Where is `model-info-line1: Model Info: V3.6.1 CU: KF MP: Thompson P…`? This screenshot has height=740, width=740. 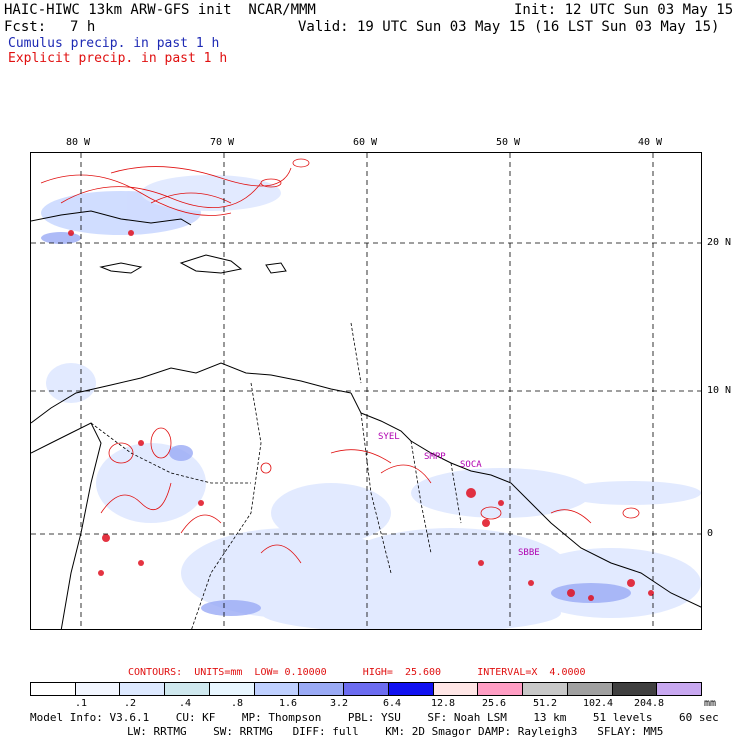
model-info-line1: Model Info: V3.6.1 CU: KF MP: Thompson P… is located at coordinates (374, 717).